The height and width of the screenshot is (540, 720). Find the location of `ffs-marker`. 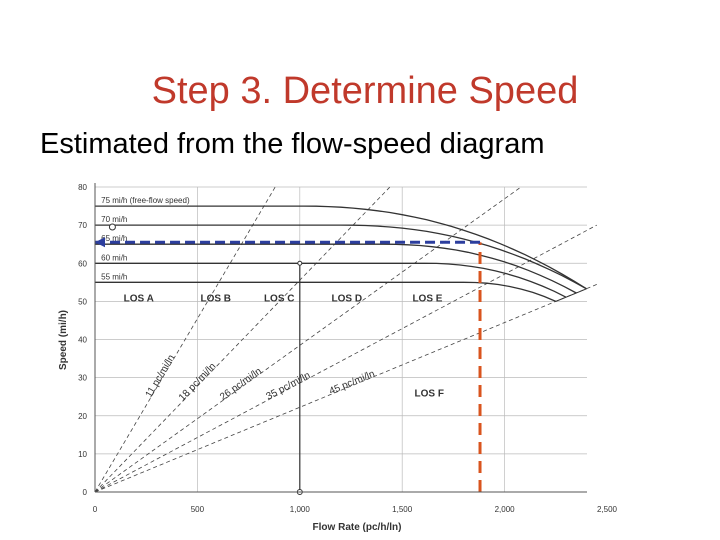

ffs-marker is located at coordinates (112, 227).